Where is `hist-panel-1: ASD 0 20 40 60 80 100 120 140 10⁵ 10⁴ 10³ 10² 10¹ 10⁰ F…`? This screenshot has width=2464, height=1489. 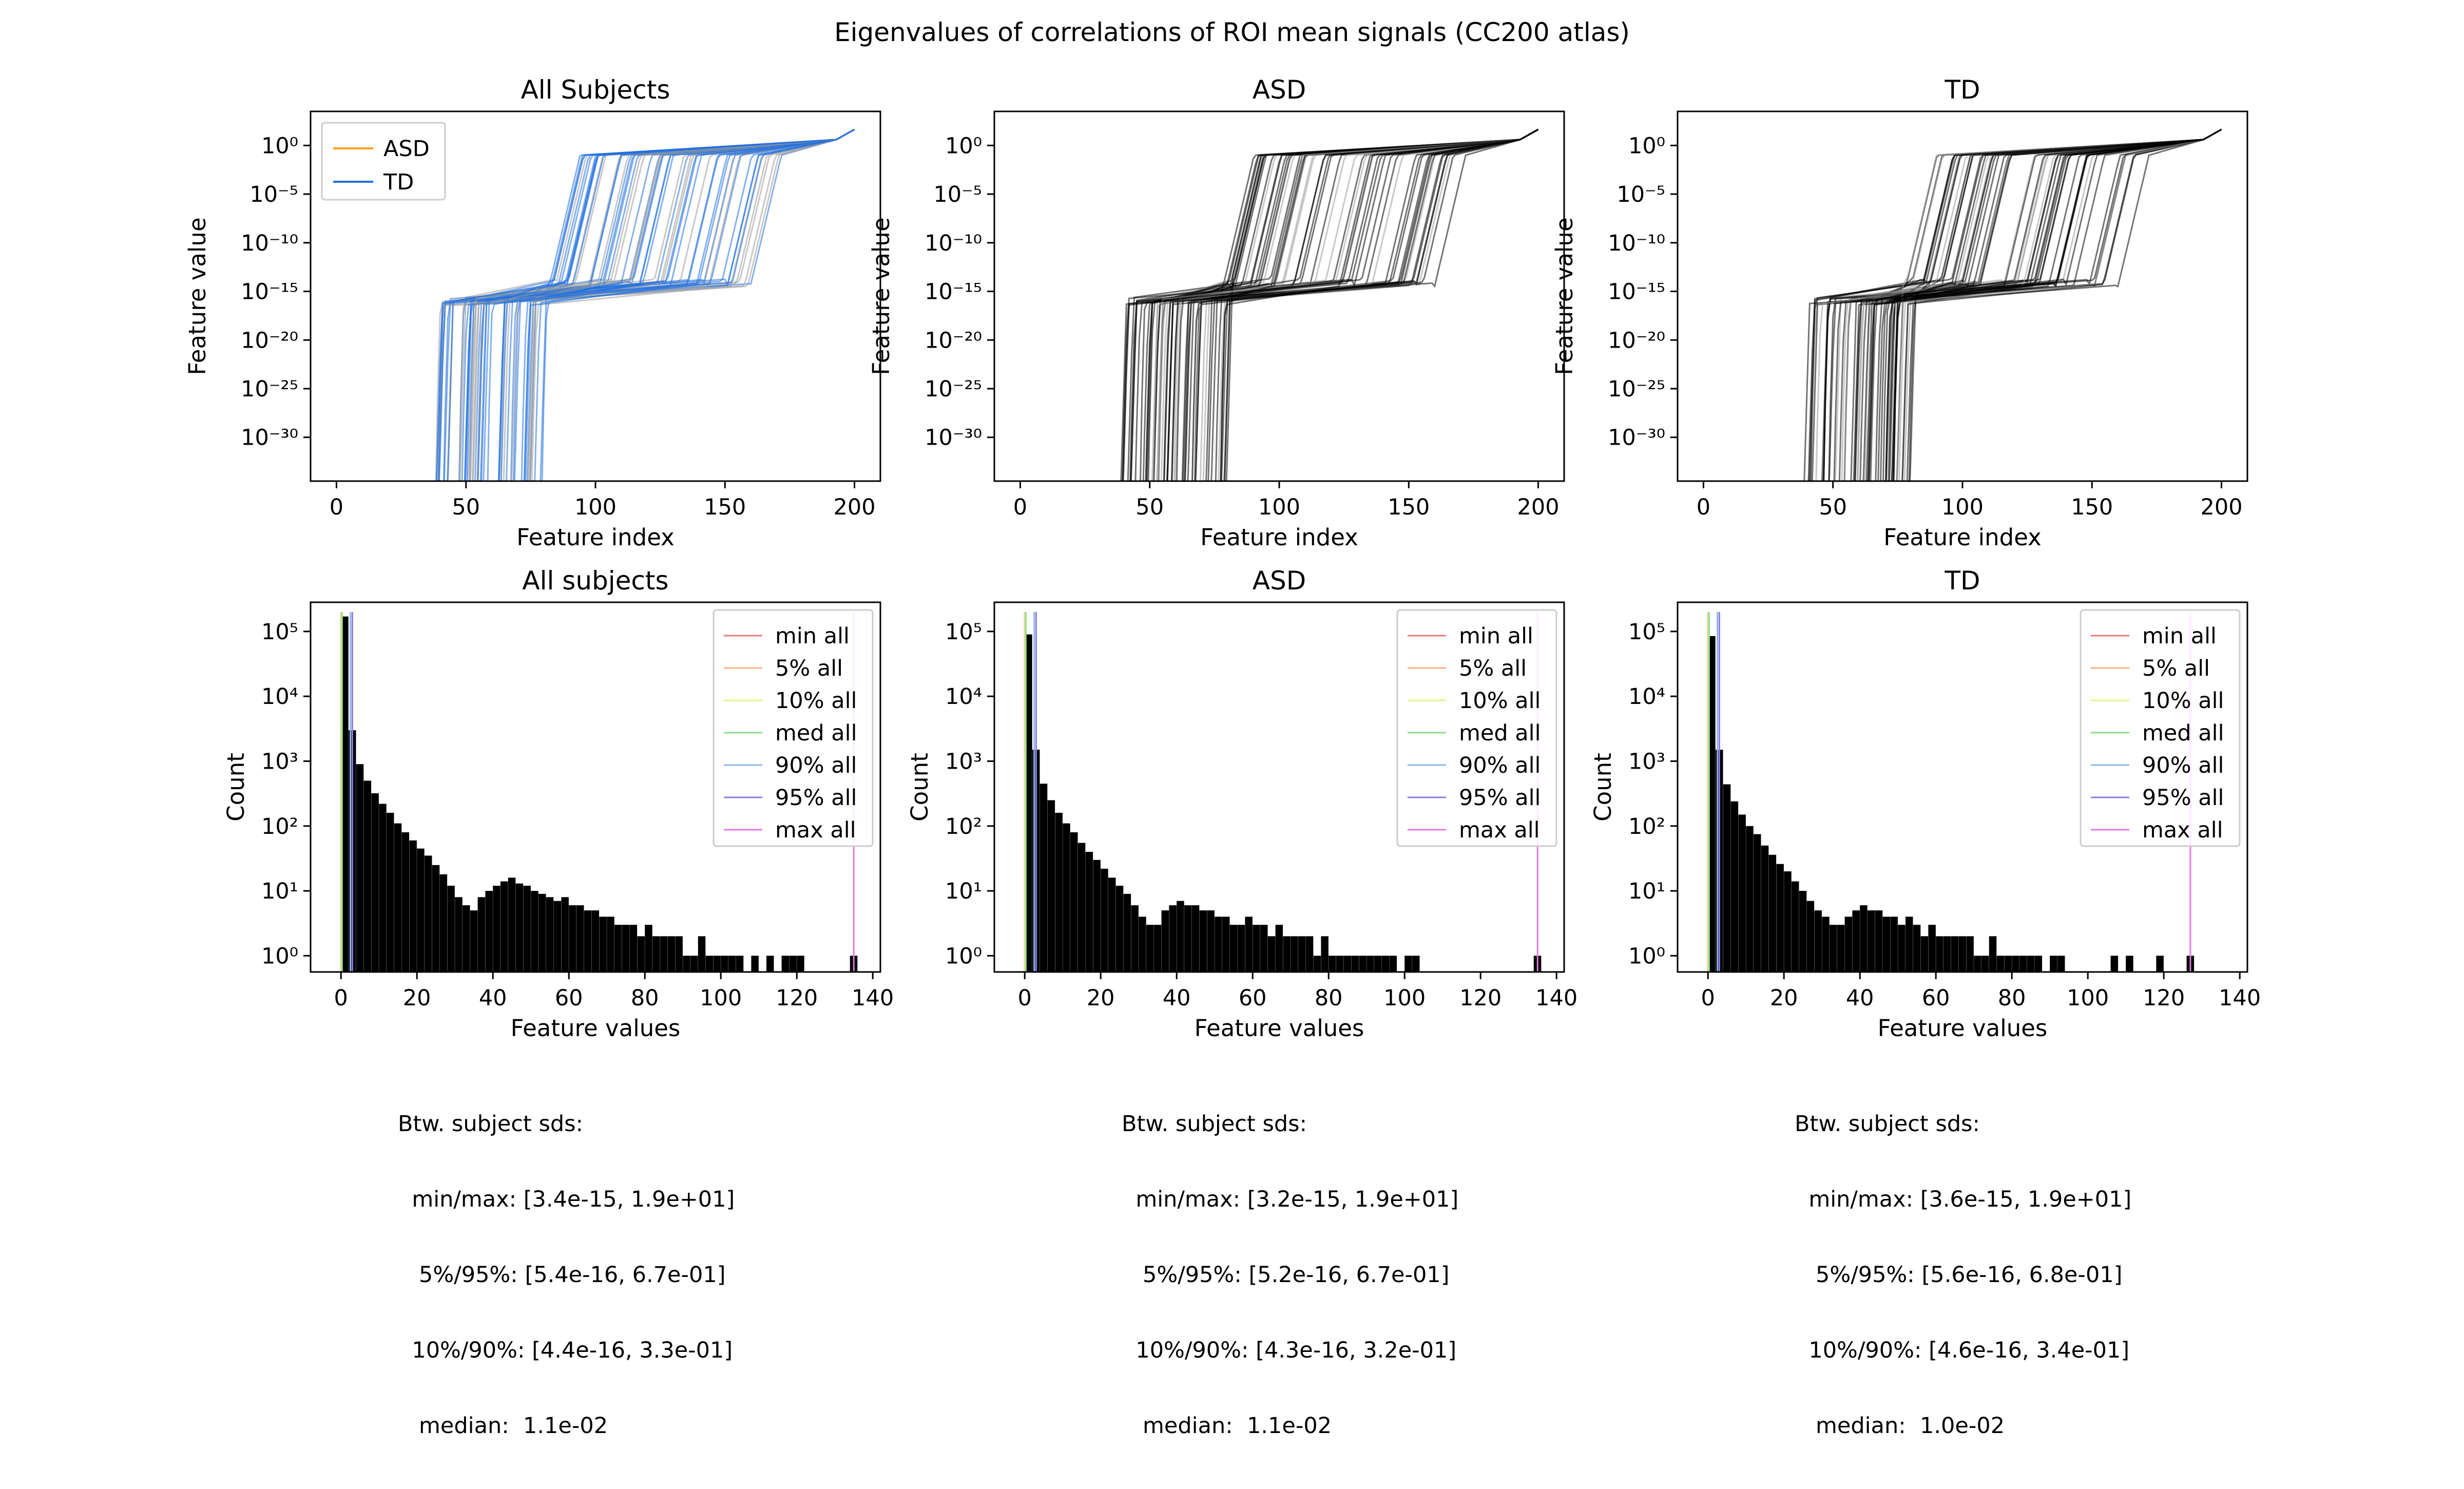
hist-panel-1: ASD 0 20 40 60 80 100 120 140 10⁵ 10⁴ 10³ 10² 10¹ 10⁰ F… is located at coordinates (1241, 804).